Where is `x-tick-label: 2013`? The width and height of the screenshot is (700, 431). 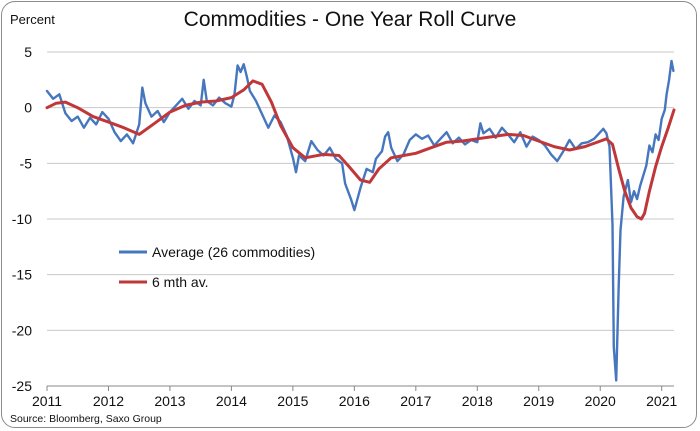 x-tick-label: 2013 is located at coordinates (169, 401).